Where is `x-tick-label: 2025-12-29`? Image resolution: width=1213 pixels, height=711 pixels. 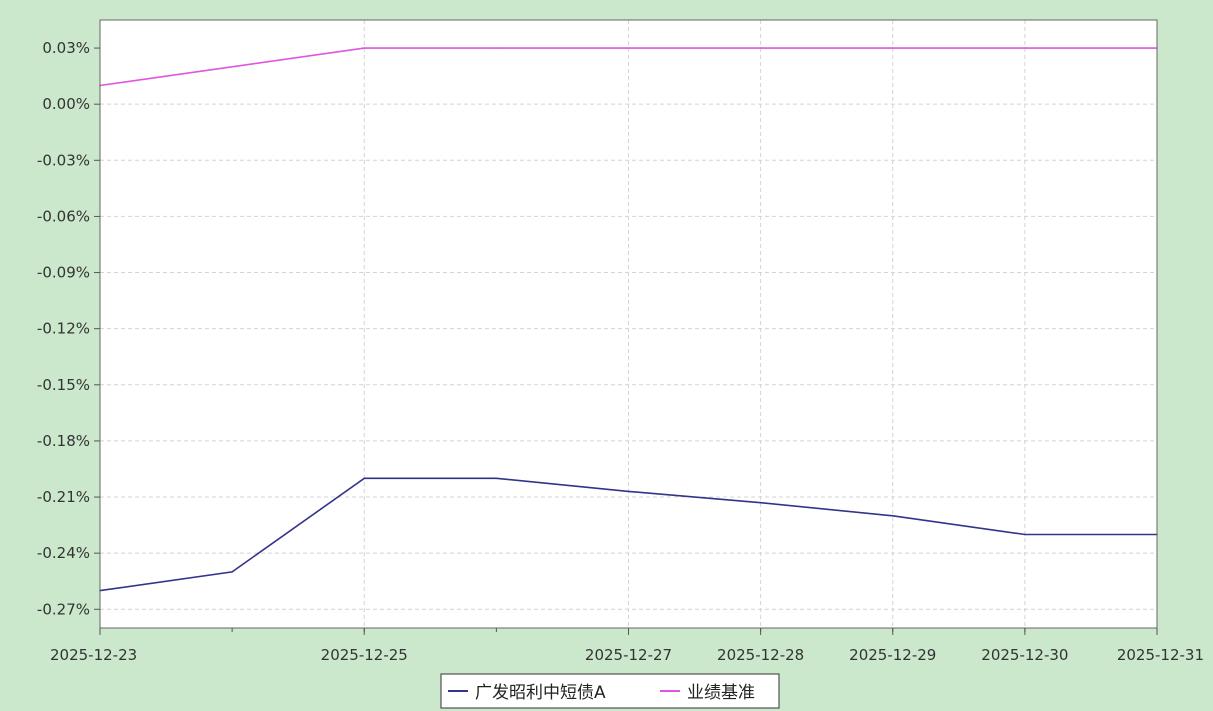
x-tick-label: 2025-12-29 is located at coordinates (892, 655).